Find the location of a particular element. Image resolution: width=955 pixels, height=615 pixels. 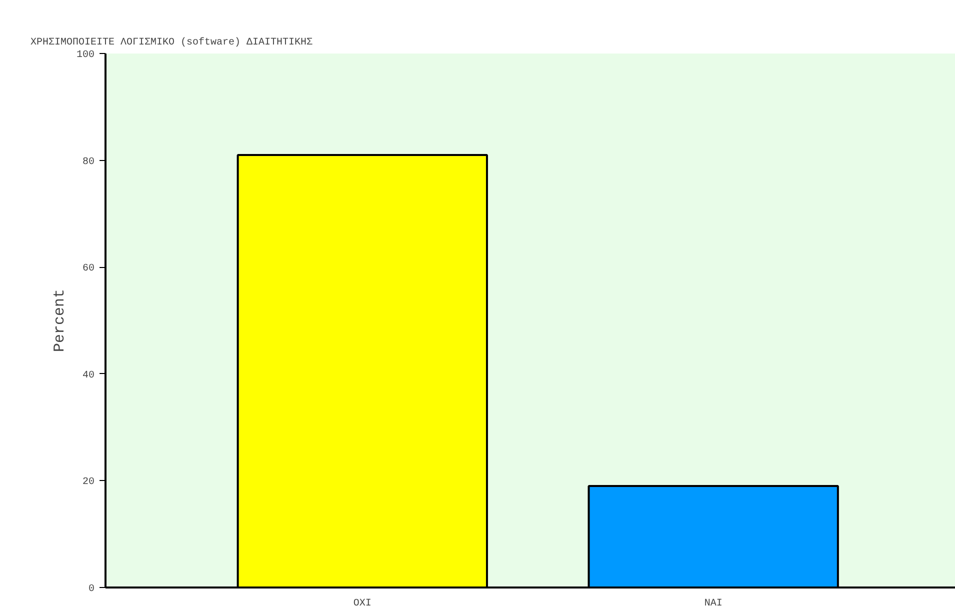

y-tick-label: 80 is located at coordinates (88, 162).